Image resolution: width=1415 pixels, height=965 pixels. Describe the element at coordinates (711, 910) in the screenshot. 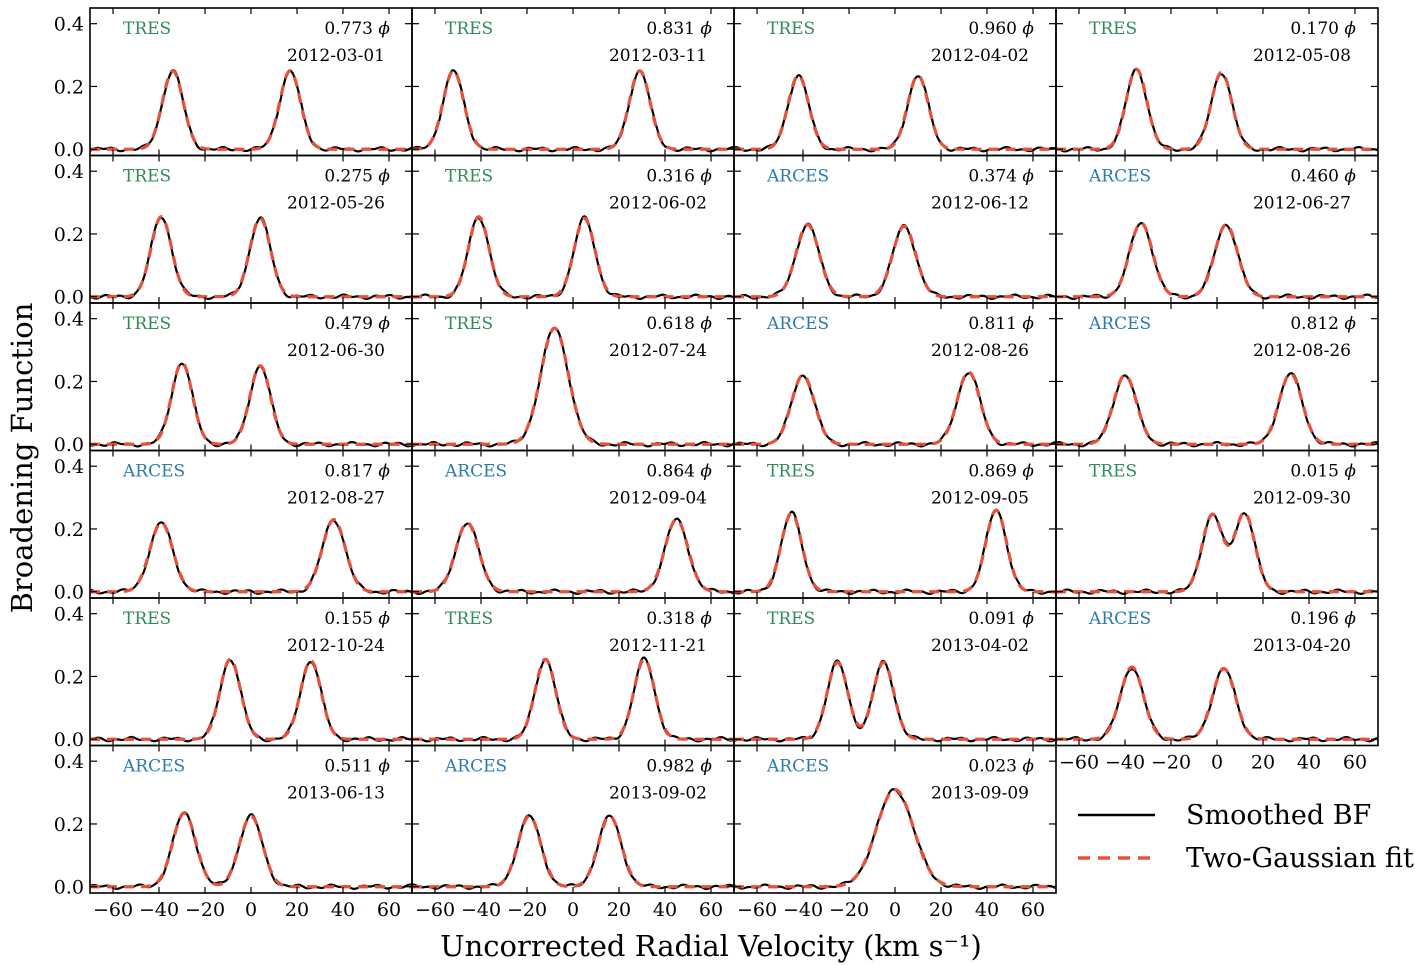

I see `x-tick-label: 60` at that location.